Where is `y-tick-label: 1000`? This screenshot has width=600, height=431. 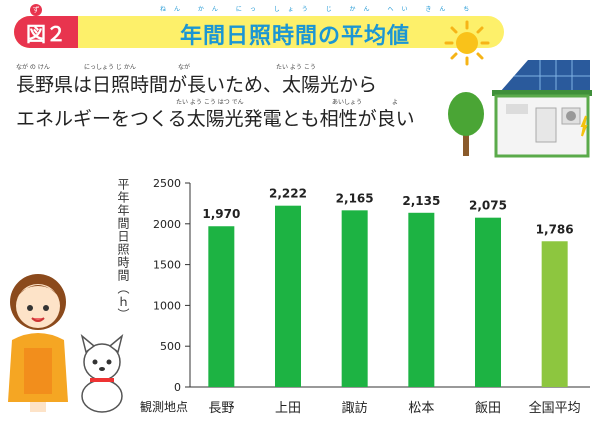
y-tick-label: 1000 is located at coordinates (167, 305).